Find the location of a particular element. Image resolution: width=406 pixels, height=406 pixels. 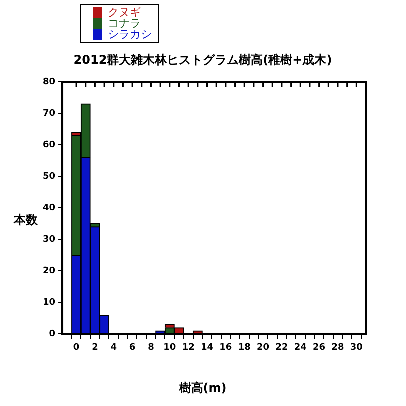

x-tick-label: 30 is located at coordinates (356, 347).